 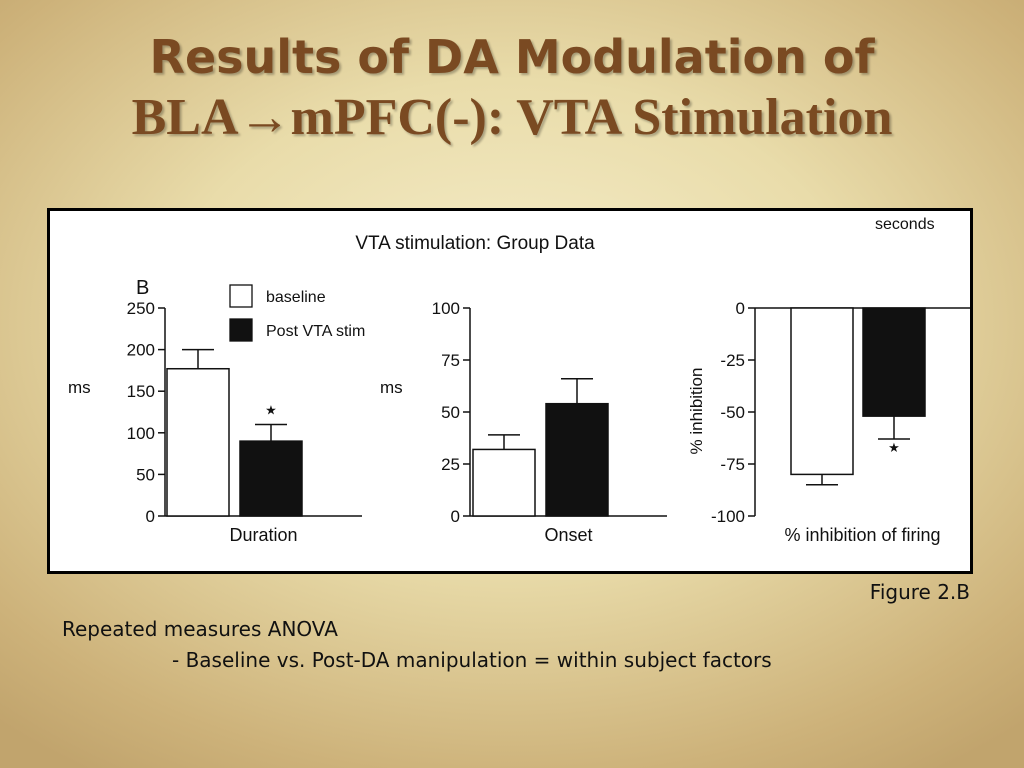 I want to click on chart-1-y-tick-label: 50, so click(x=145, y=474).